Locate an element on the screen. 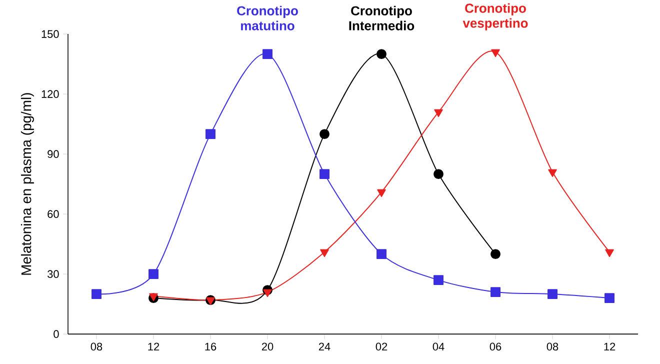 The width and height of the screenshot is (660, 364). y-tick-label: 120 is located at coordinates (50, 94).